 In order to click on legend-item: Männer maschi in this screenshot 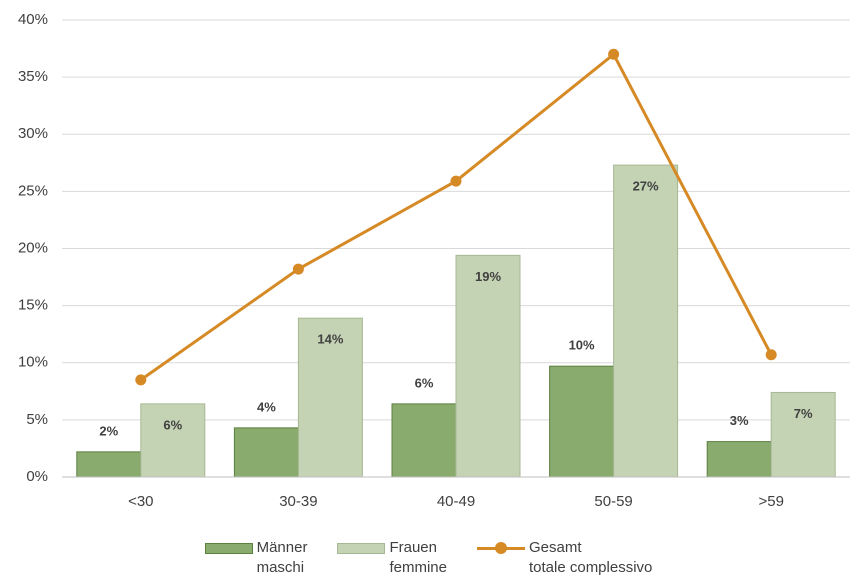, I will do `click(256, 558)`.